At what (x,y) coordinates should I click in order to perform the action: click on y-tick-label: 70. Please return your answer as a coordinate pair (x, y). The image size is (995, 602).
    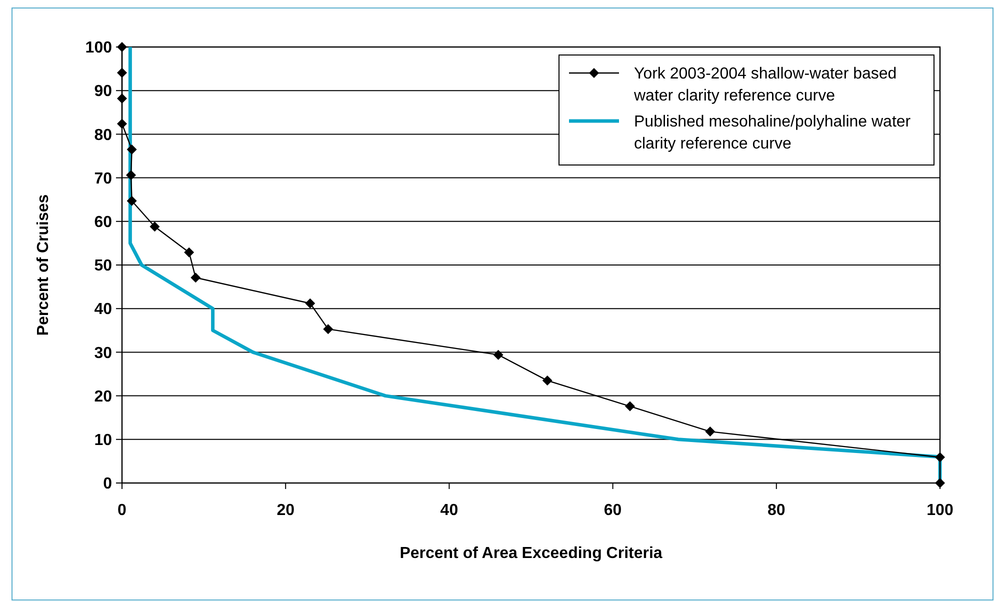
    Looking at the image, I should click on (103, 179).